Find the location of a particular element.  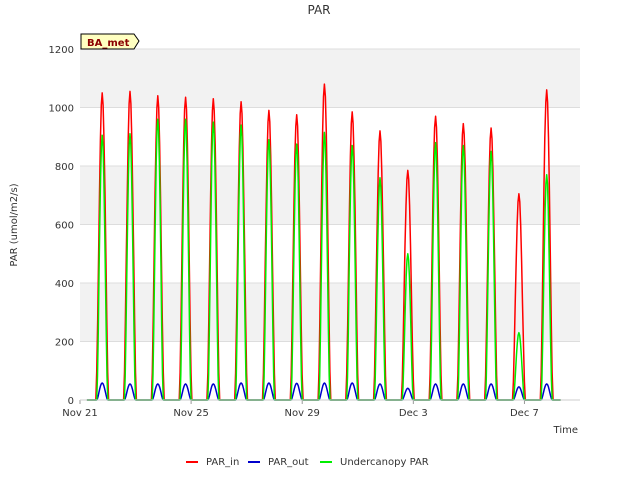

x-tick-label: Dec 3 is located at coordinates (413, 413).